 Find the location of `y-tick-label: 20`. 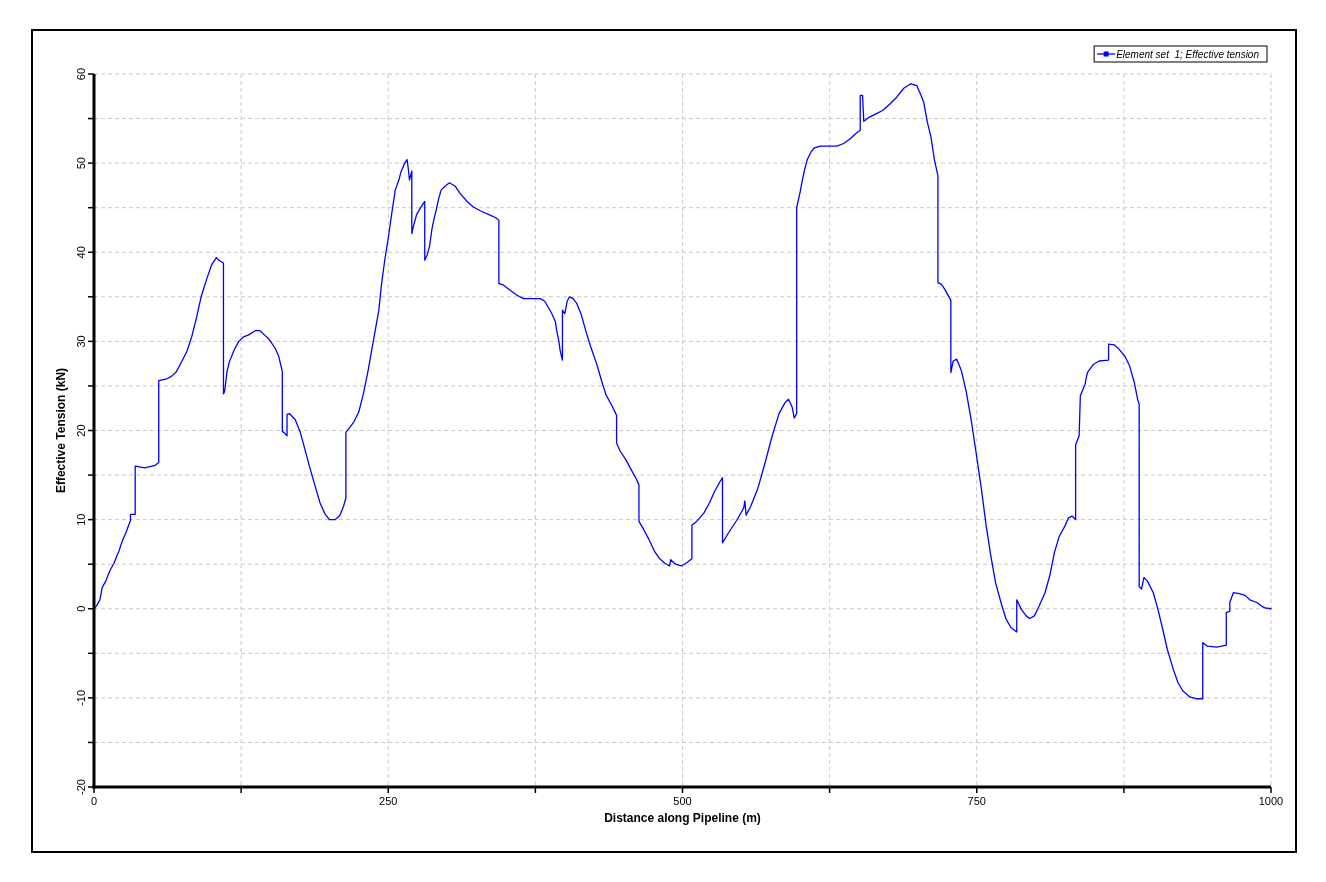

y-tick-label: 20 is located at coordinates (81, 430).